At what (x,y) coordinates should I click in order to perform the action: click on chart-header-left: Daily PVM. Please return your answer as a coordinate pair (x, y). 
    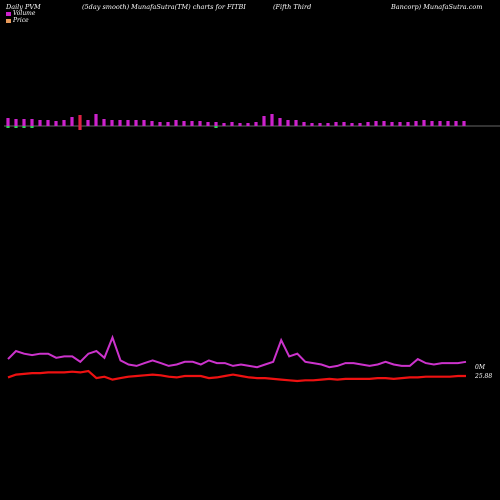
    Looking at the image, I should click on (23, 7).